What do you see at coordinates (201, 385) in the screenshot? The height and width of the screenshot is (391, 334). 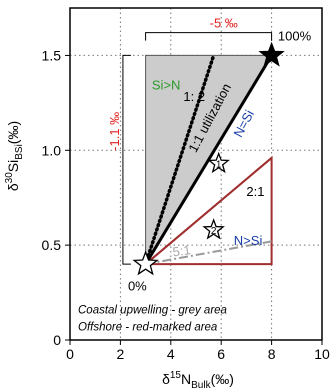 I see `axis-title-part: Bulk` at bounding box center [201, 385].